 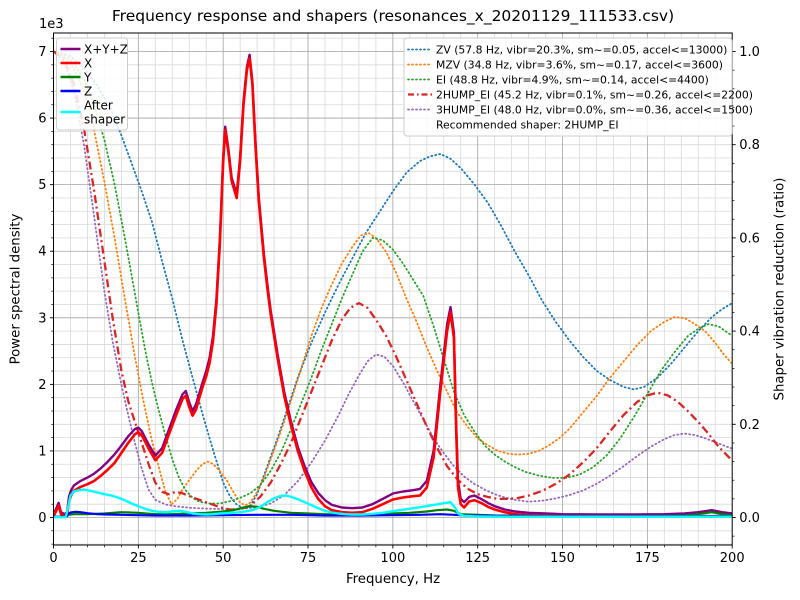 I want to click on y-left-tick-label: 1, so click(x=42, y=451).